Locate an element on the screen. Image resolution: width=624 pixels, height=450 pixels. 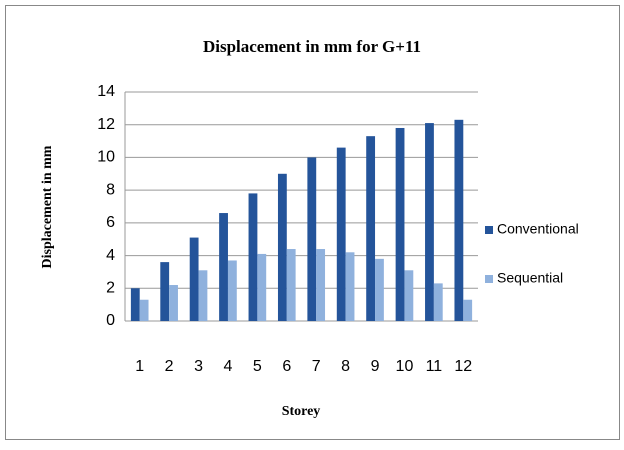
legend-label: Sequential is located at coordinates (530, 278).